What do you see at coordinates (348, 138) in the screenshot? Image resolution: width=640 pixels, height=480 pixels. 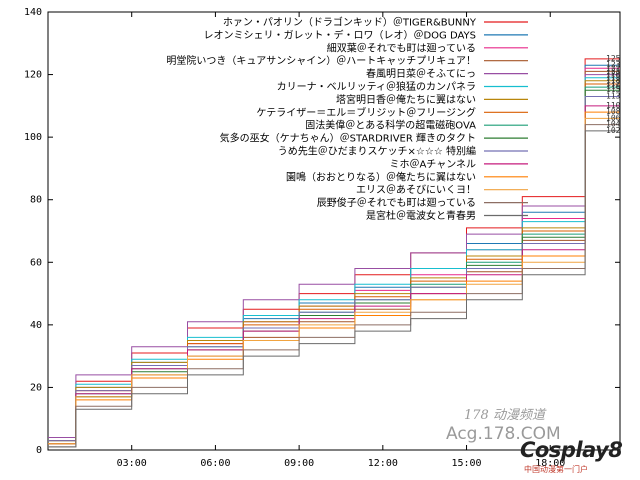 I see `legend-label: 気多の巫女（ケナちゃん）＠STARDRIVER 輝きのタクト` at bounding box center [348, 138].